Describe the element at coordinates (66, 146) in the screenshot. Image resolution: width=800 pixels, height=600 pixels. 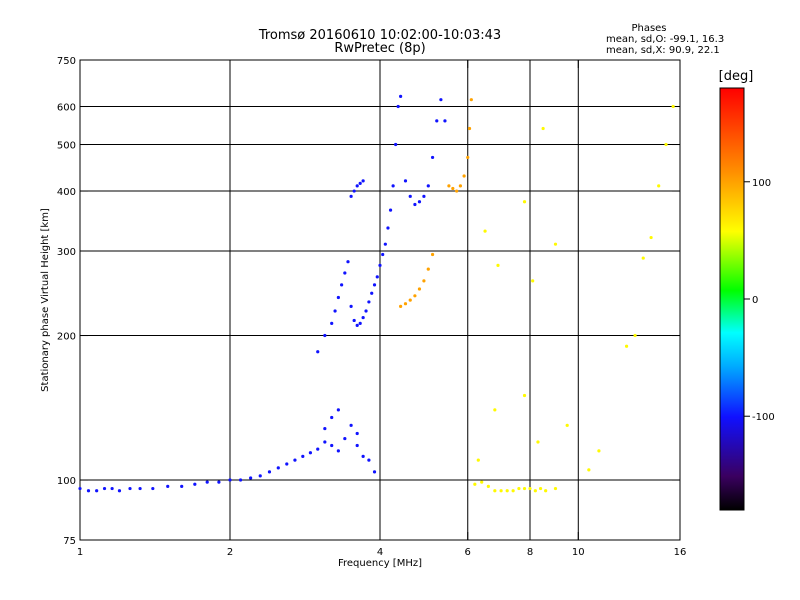
I see `y-tick-label: 500` at that location.